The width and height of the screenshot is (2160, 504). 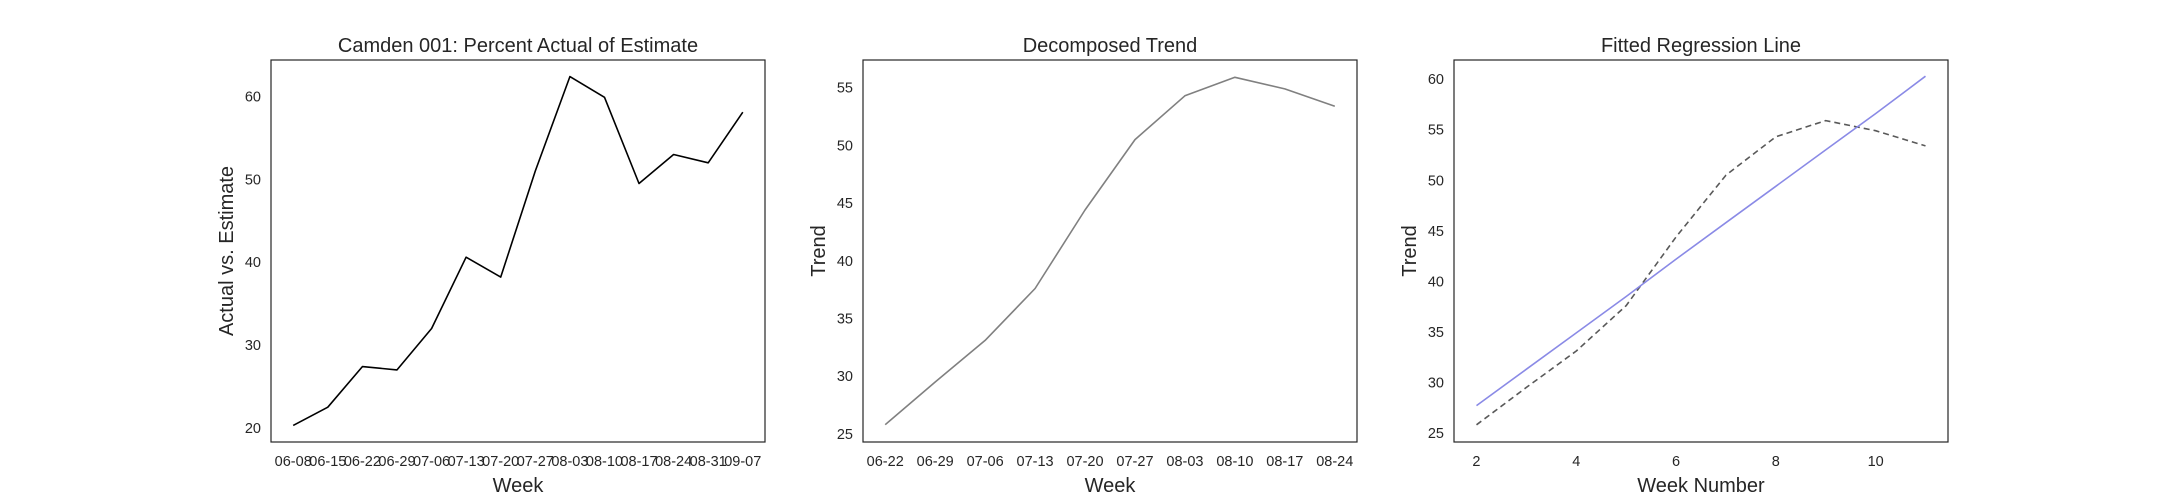 I want to click on x-tick-label: 6, so click(x=1676, y=462).